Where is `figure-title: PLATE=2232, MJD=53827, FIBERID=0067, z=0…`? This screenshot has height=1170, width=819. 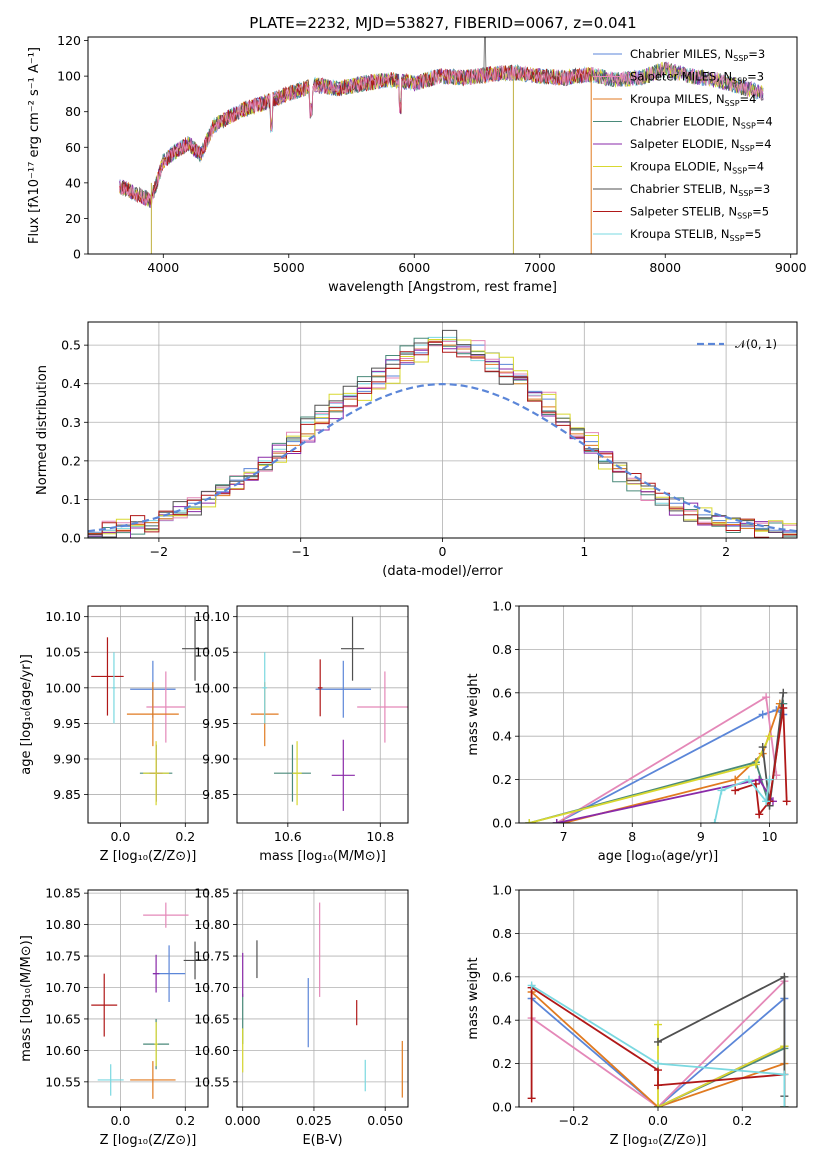
figure-title: PLATE=2232, MJD=53827, FIBERID=0067, z=0… is located at coordinates (442, 23).